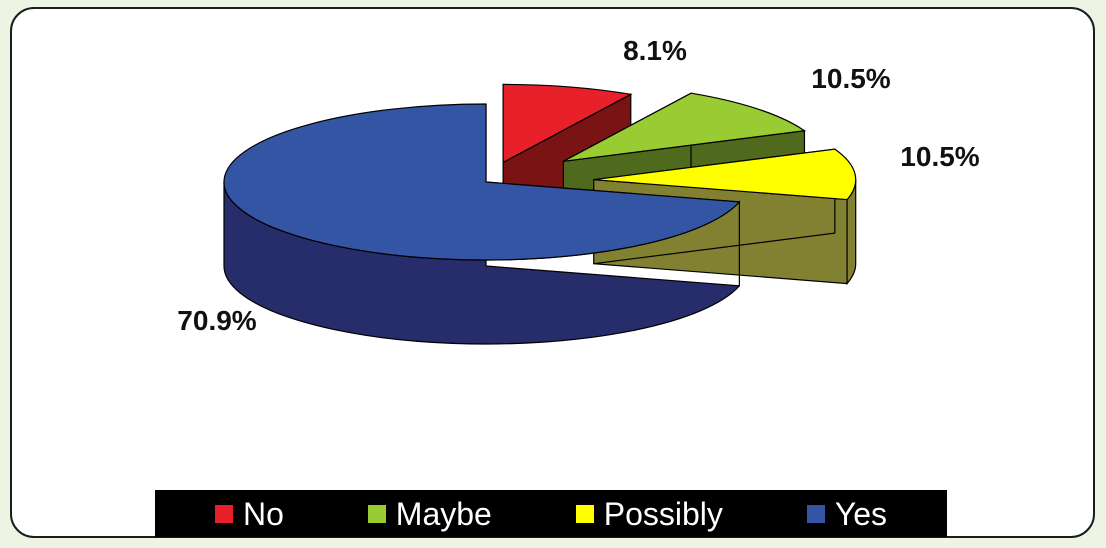 The height and width of the screenshot is (548, 1106). Describe the element at coordinates (216, 320) in the screenshot. I see `data-label-yes: 70.9%` at that location.